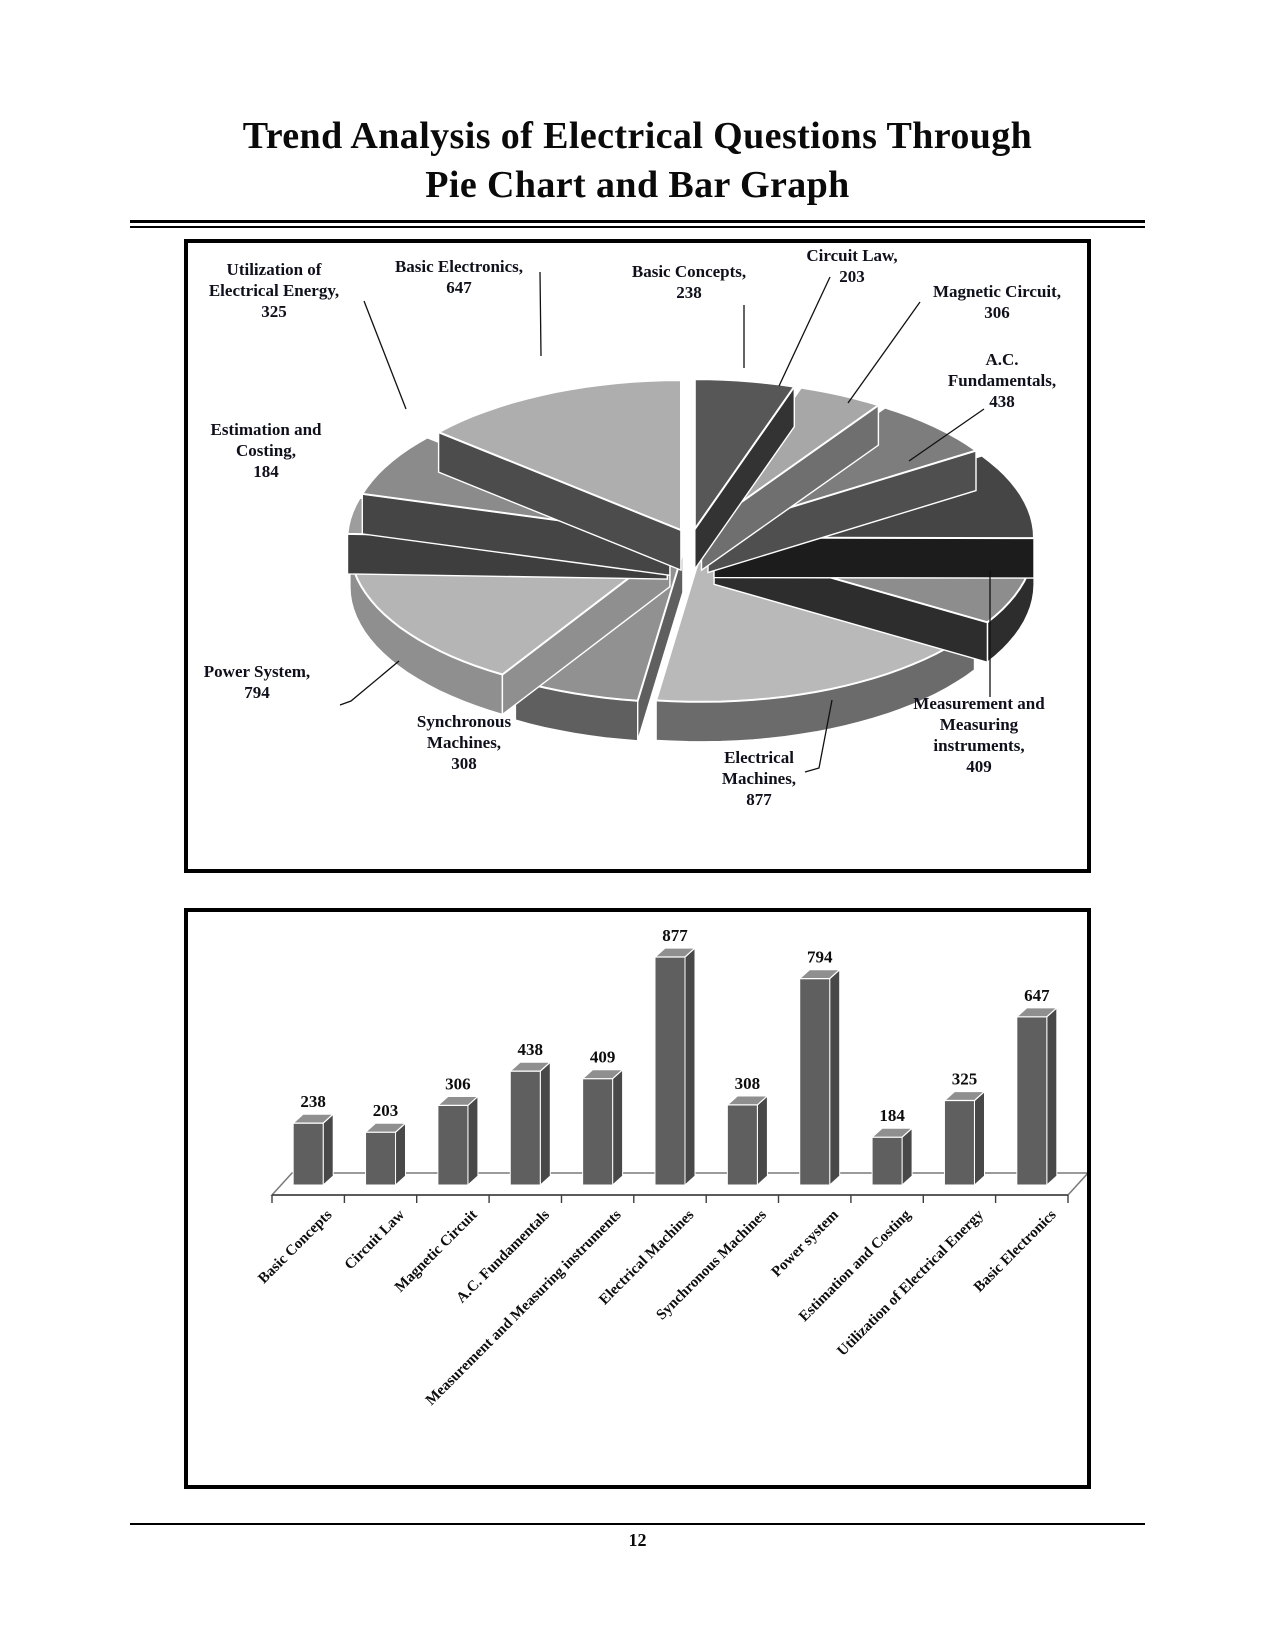 The image size is (1275, 1650). I want to click on pie-slice-label-power-system: Power System, 794, so click(257, 682).